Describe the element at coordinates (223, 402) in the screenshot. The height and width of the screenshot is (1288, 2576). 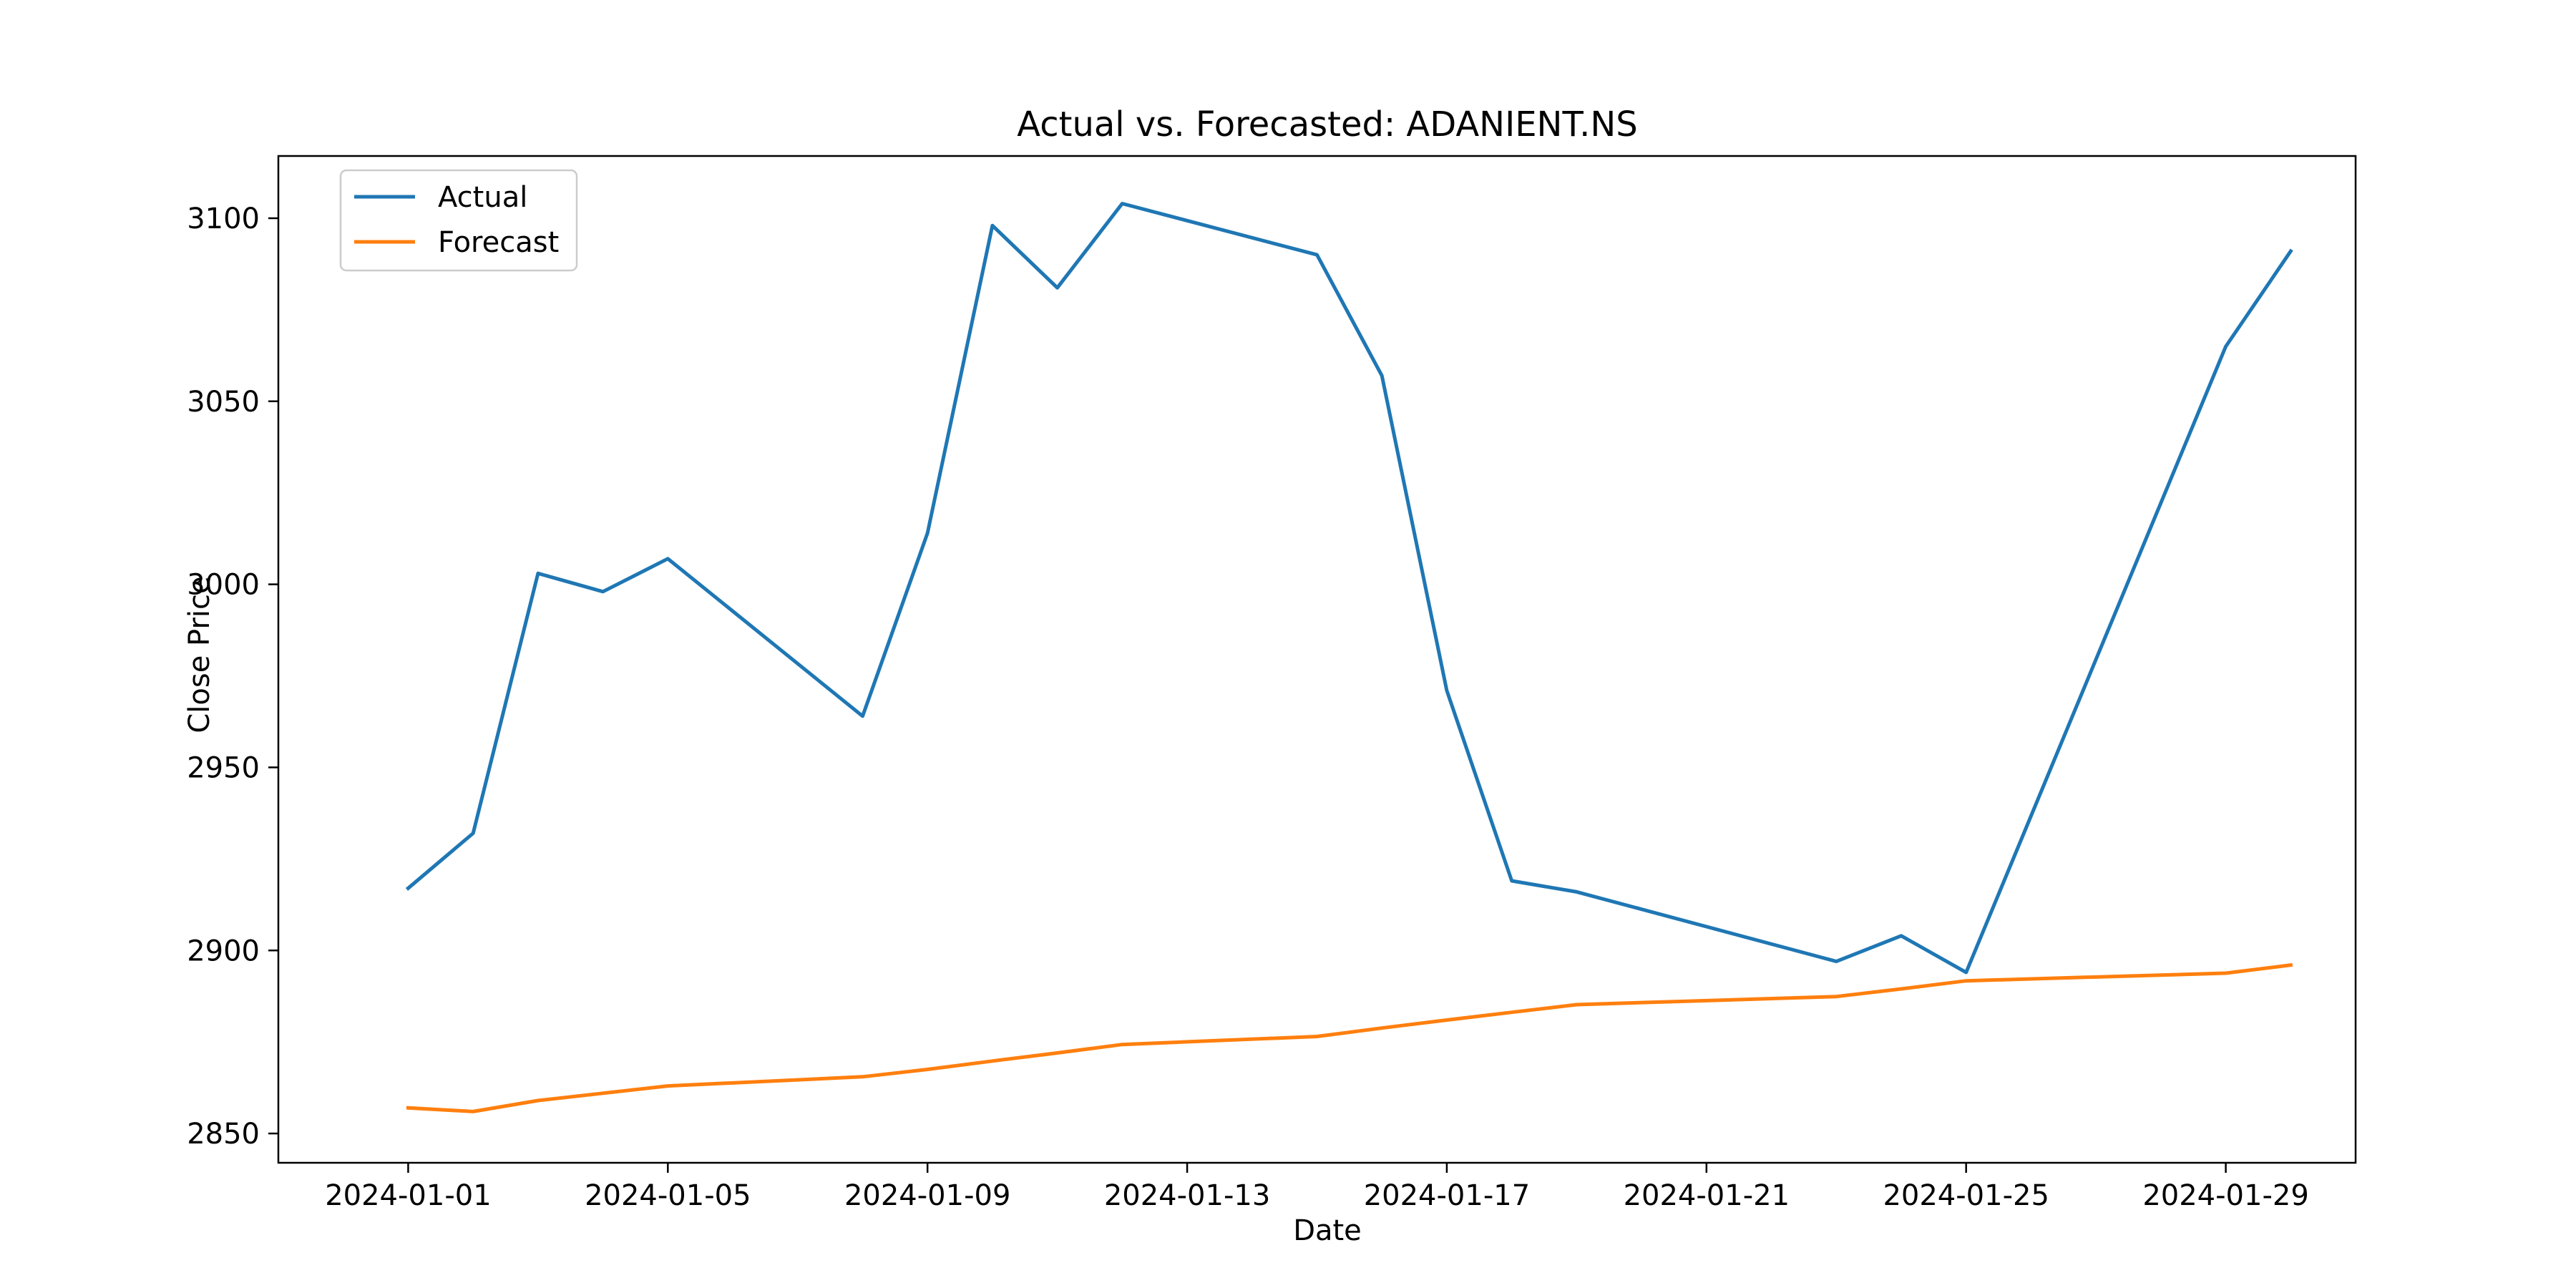
I see `y-tick-label: 3050` at that location.